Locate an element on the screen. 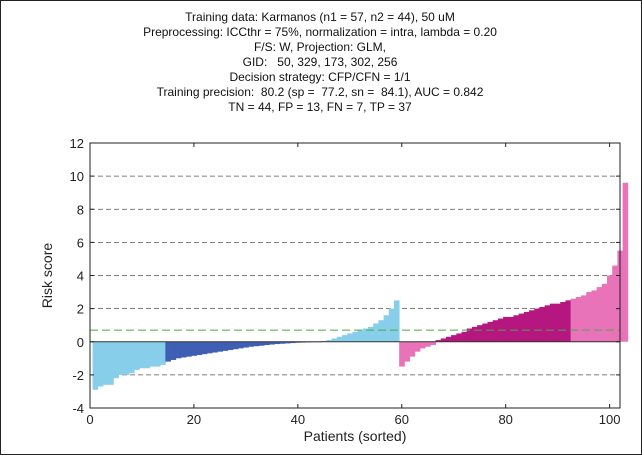 The width and height of the screenshot is (642, 455). reference-lines is located at coordinates (355, 336).